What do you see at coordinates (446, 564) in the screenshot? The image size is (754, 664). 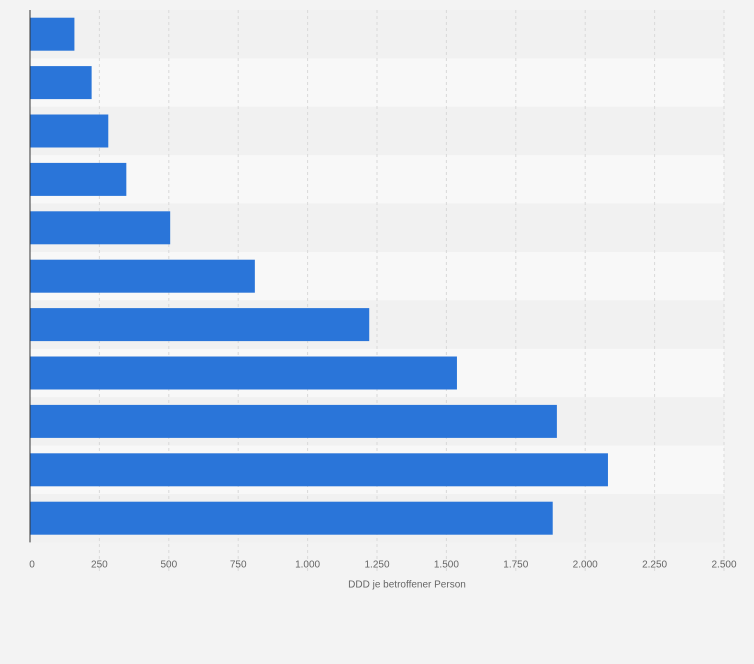 I see `x-tick-label: 1.500` at bounding box center [446, 564].